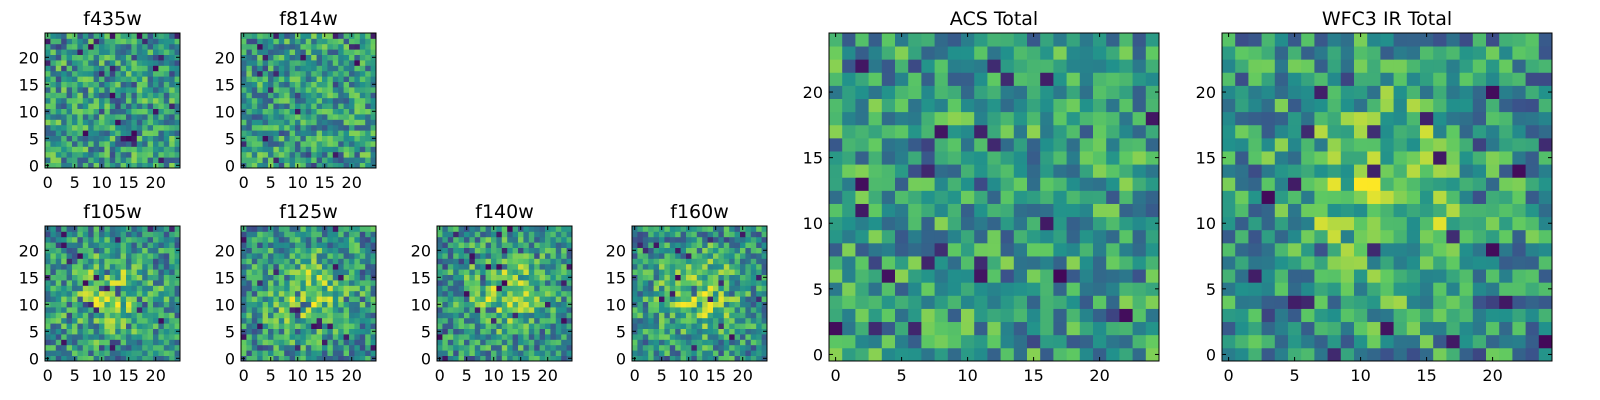 This screenshot has height=400, width=1600. I want to click on x-tick-label: 15, so click(716, 375).